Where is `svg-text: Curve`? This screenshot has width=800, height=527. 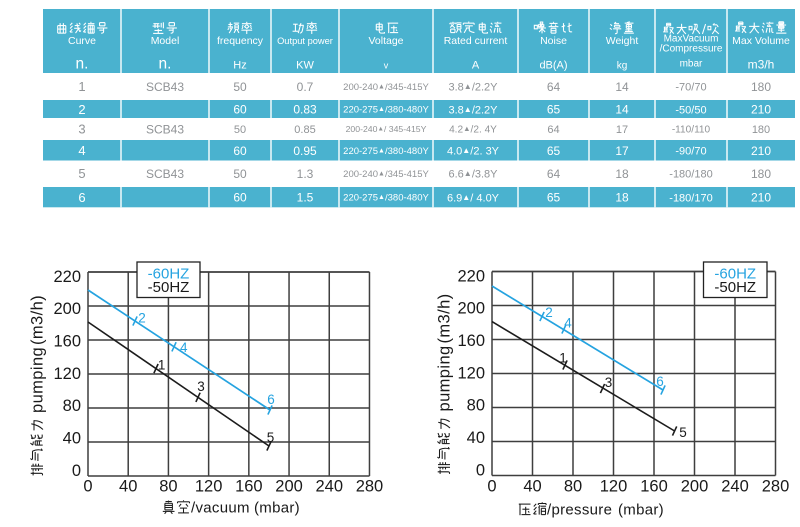 svg-text: Curve is located at coordinates (82, 41).